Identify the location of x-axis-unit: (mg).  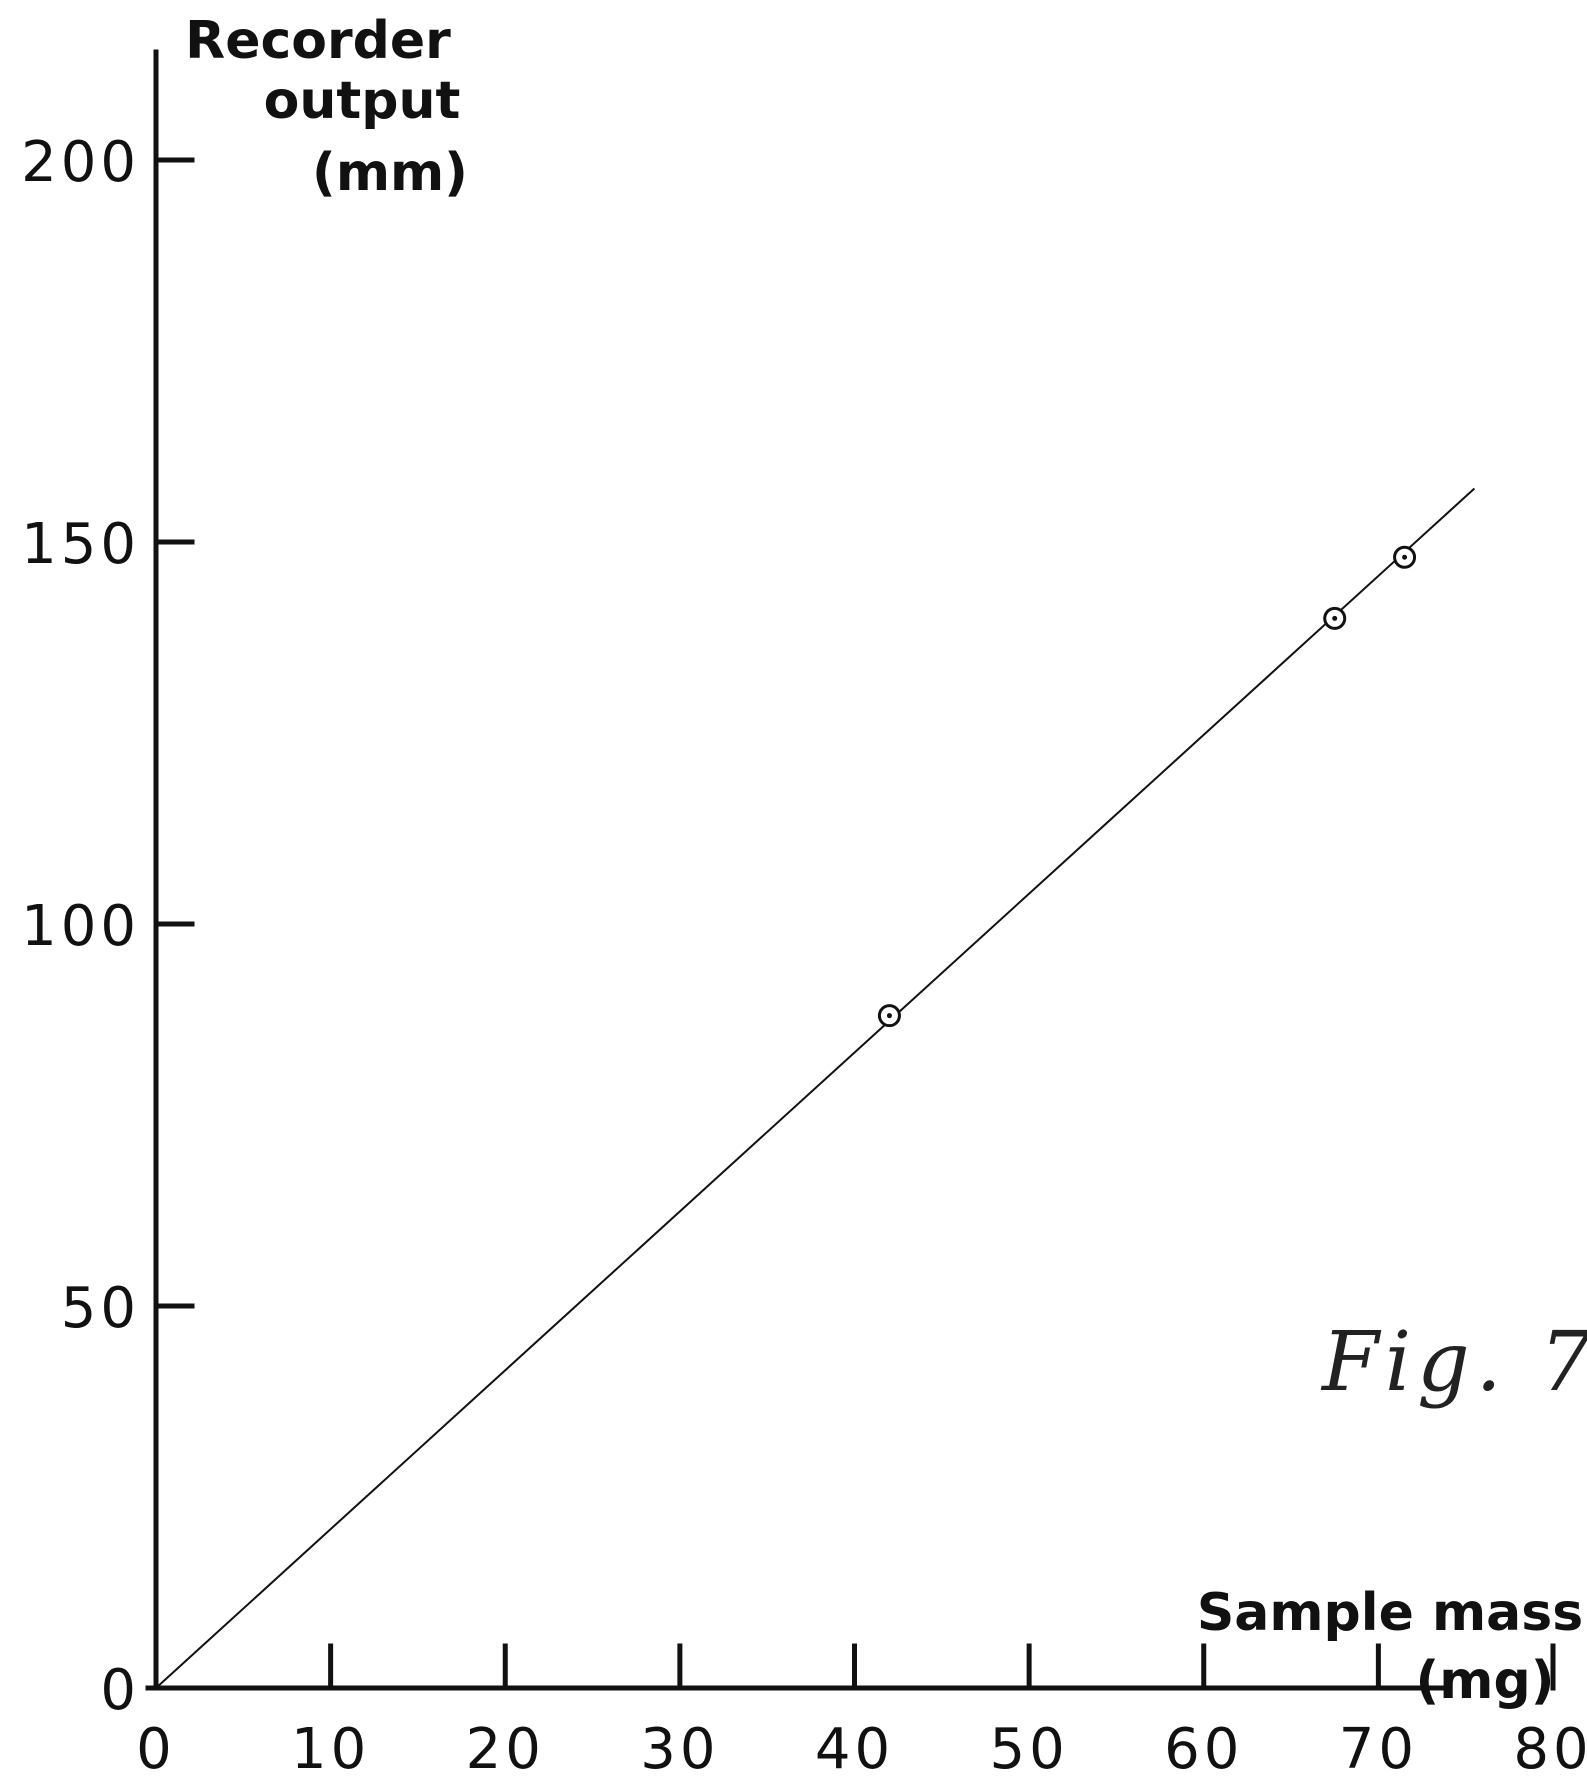
(1485, 1681).